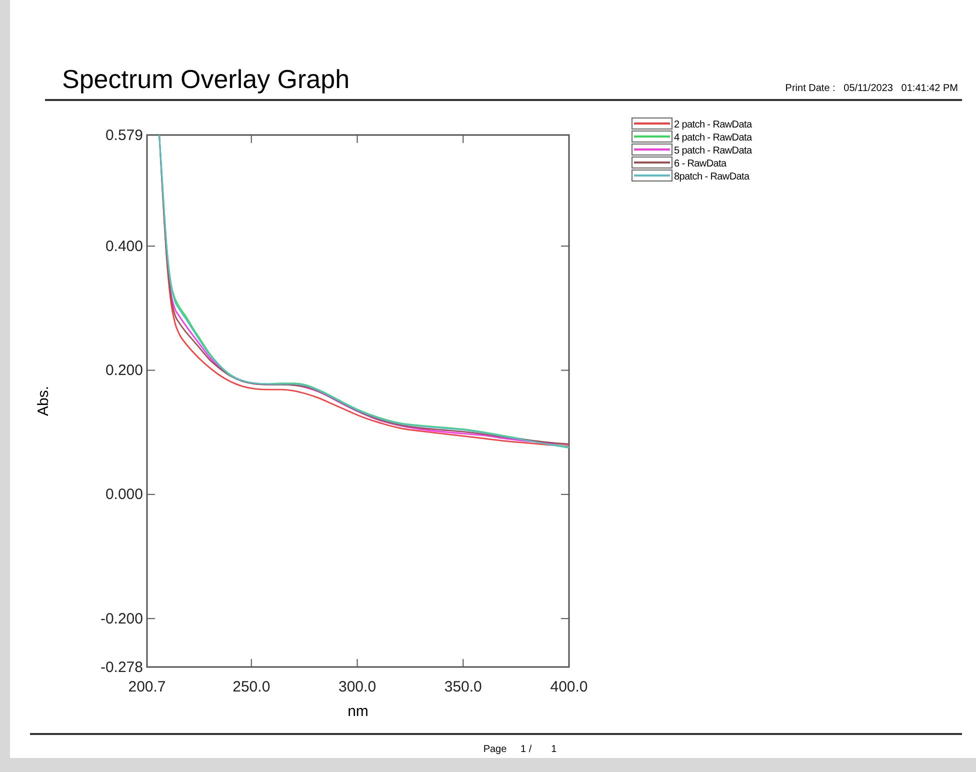  What do you see at coordinates (357, 687) in the screenshot?
I see `x-tick-label: 300.0` at bounding box center [357, 687].